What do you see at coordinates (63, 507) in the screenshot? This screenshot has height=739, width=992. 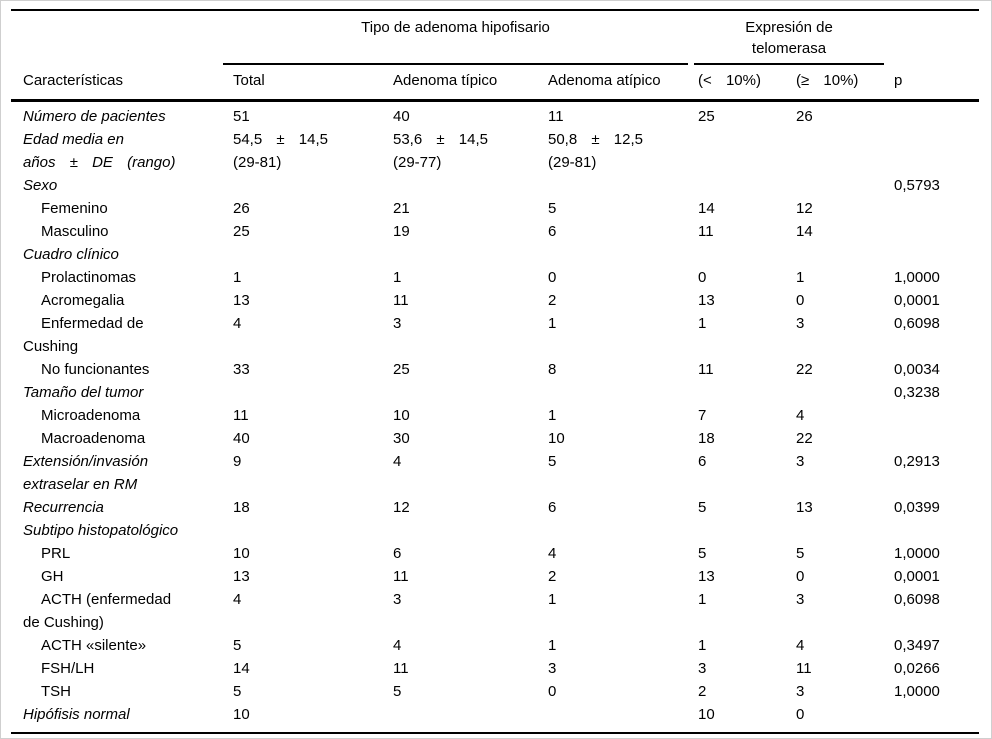 I see `row-label: Recurrencia` at bounding box center [63, 507].